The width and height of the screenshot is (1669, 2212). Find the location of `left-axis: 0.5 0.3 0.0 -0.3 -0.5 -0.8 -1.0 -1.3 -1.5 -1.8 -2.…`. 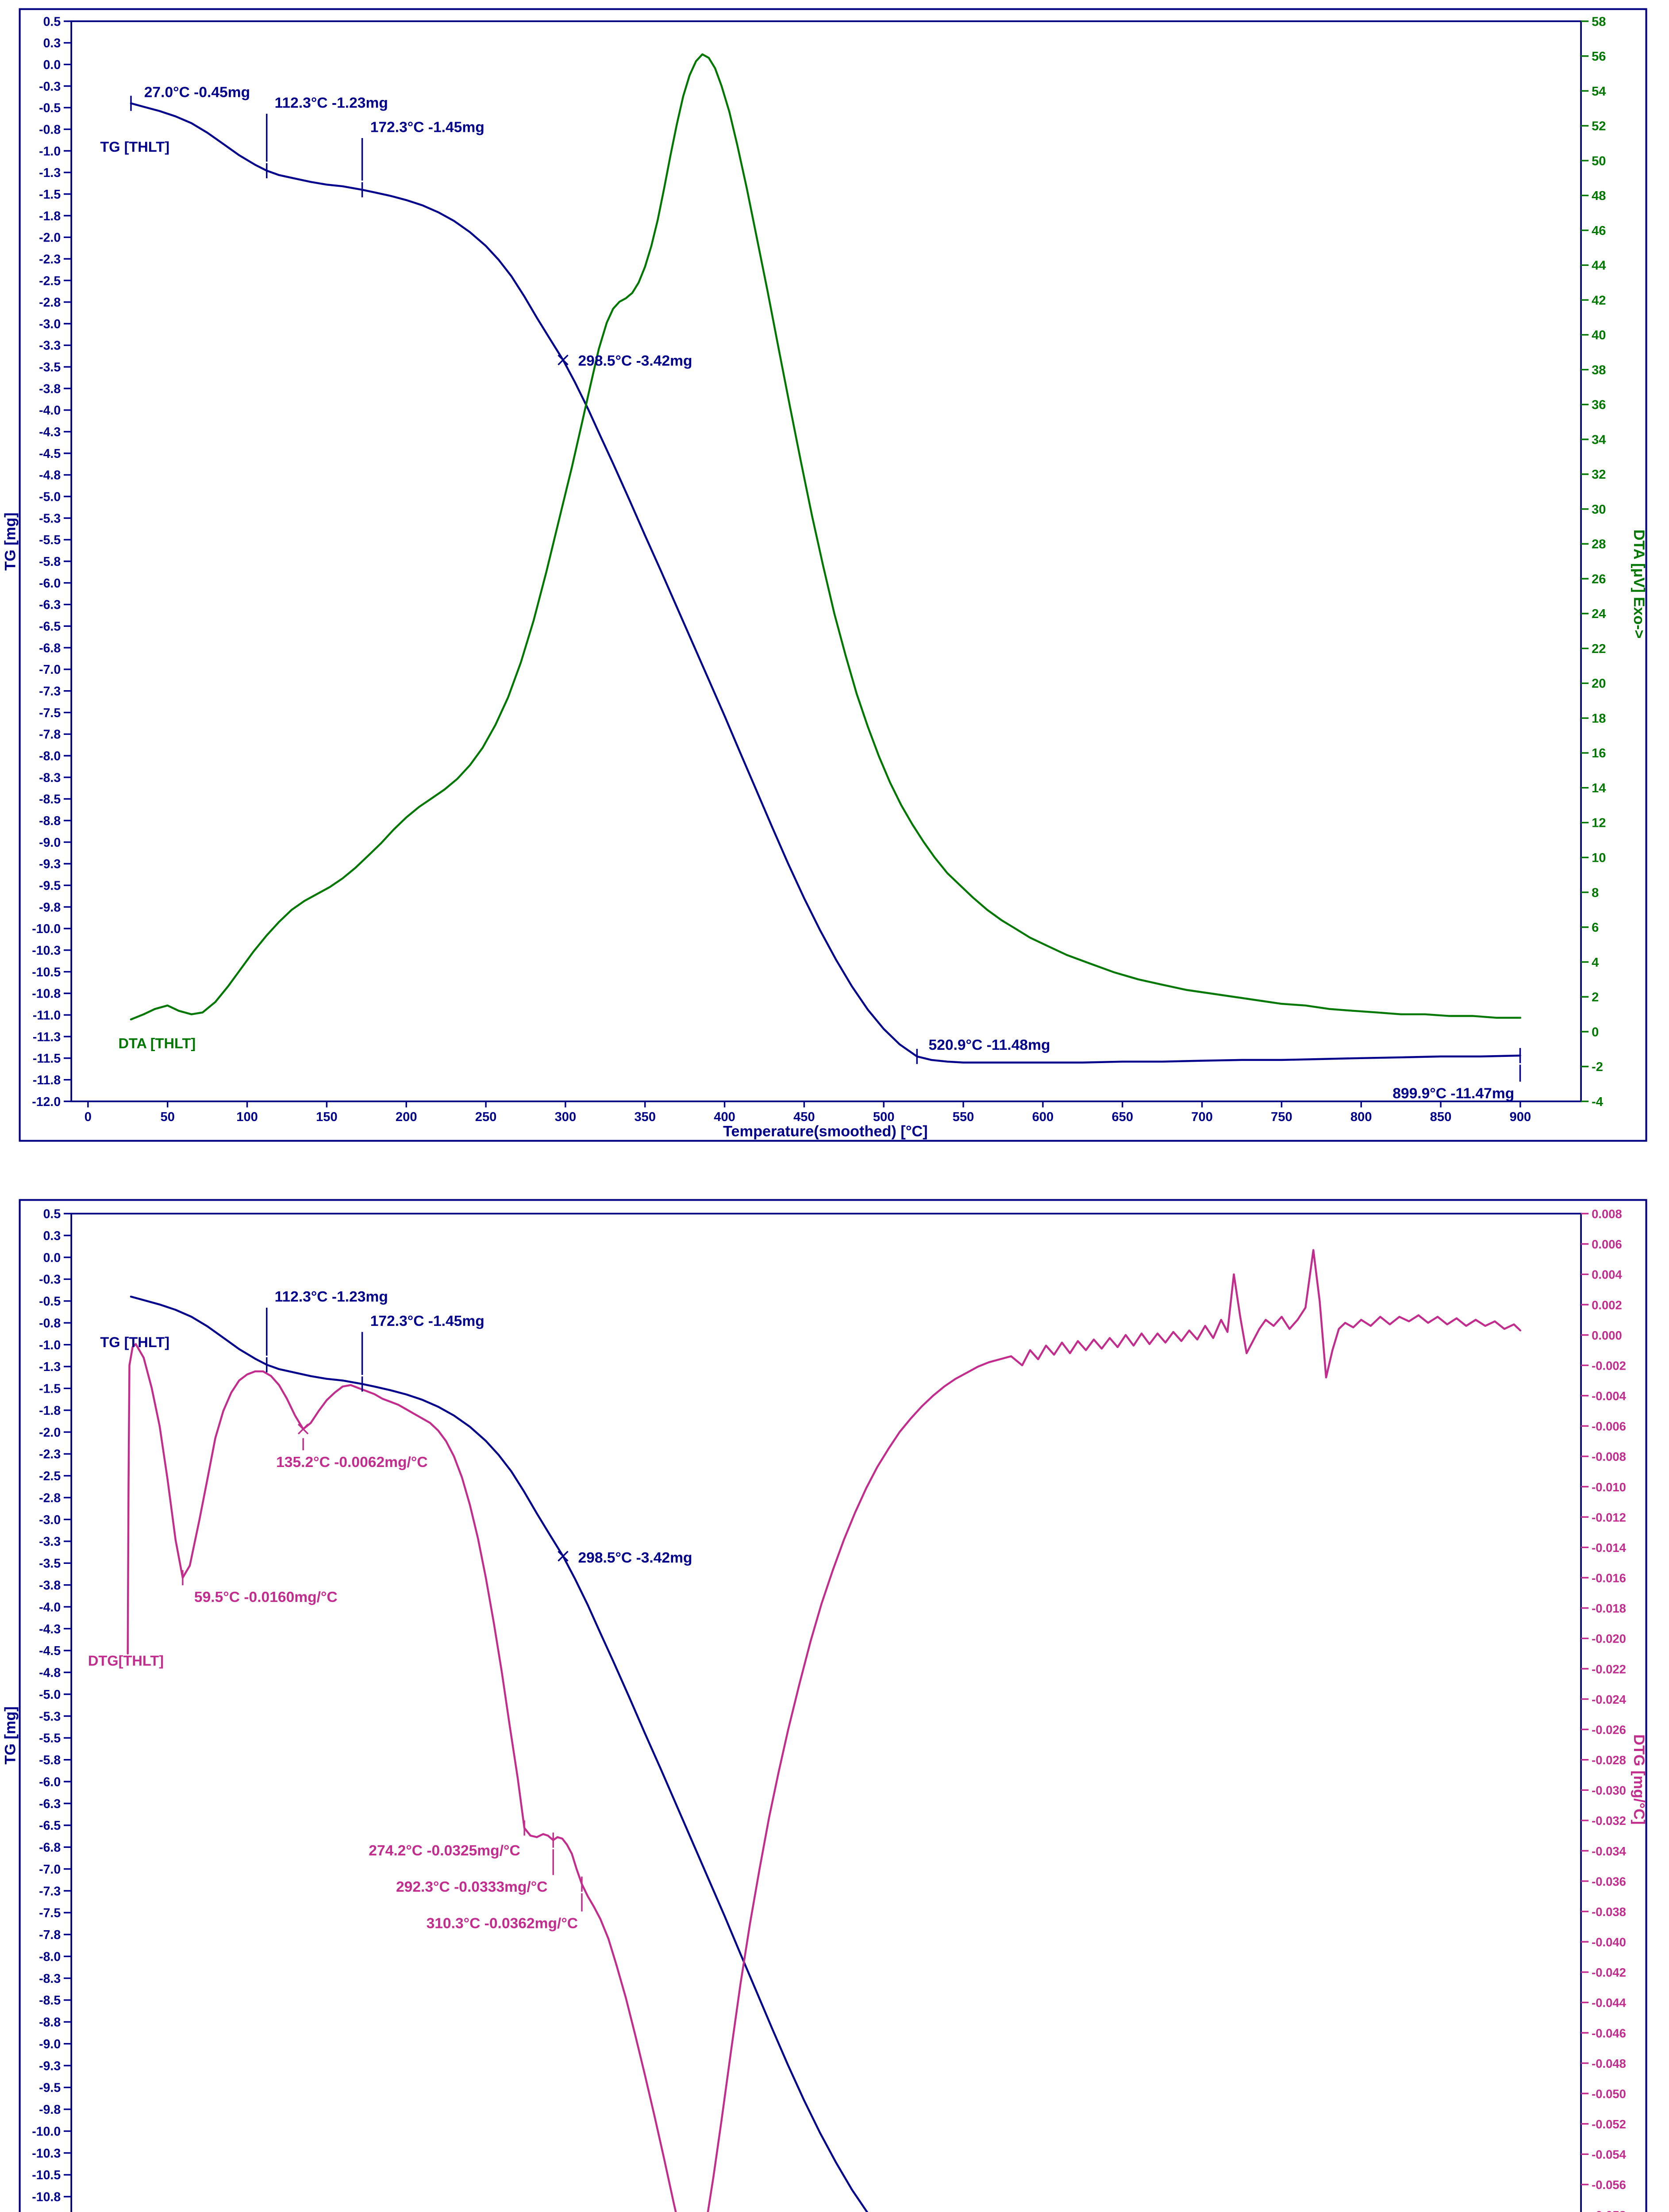

left-axis: 0.5 0.3 0.0 -0.3 -0.5 -0.8 -1.0 -1.3 -1.5 -1.8 -2.… is located at coordinates (52, 1710).